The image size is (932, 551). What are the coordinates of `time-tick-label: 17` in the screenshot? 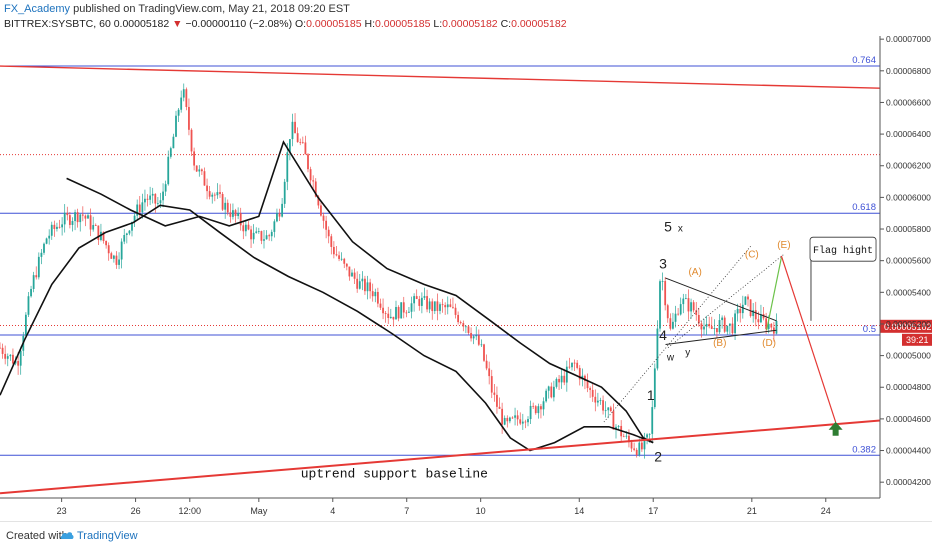 It's located at (653, 511).